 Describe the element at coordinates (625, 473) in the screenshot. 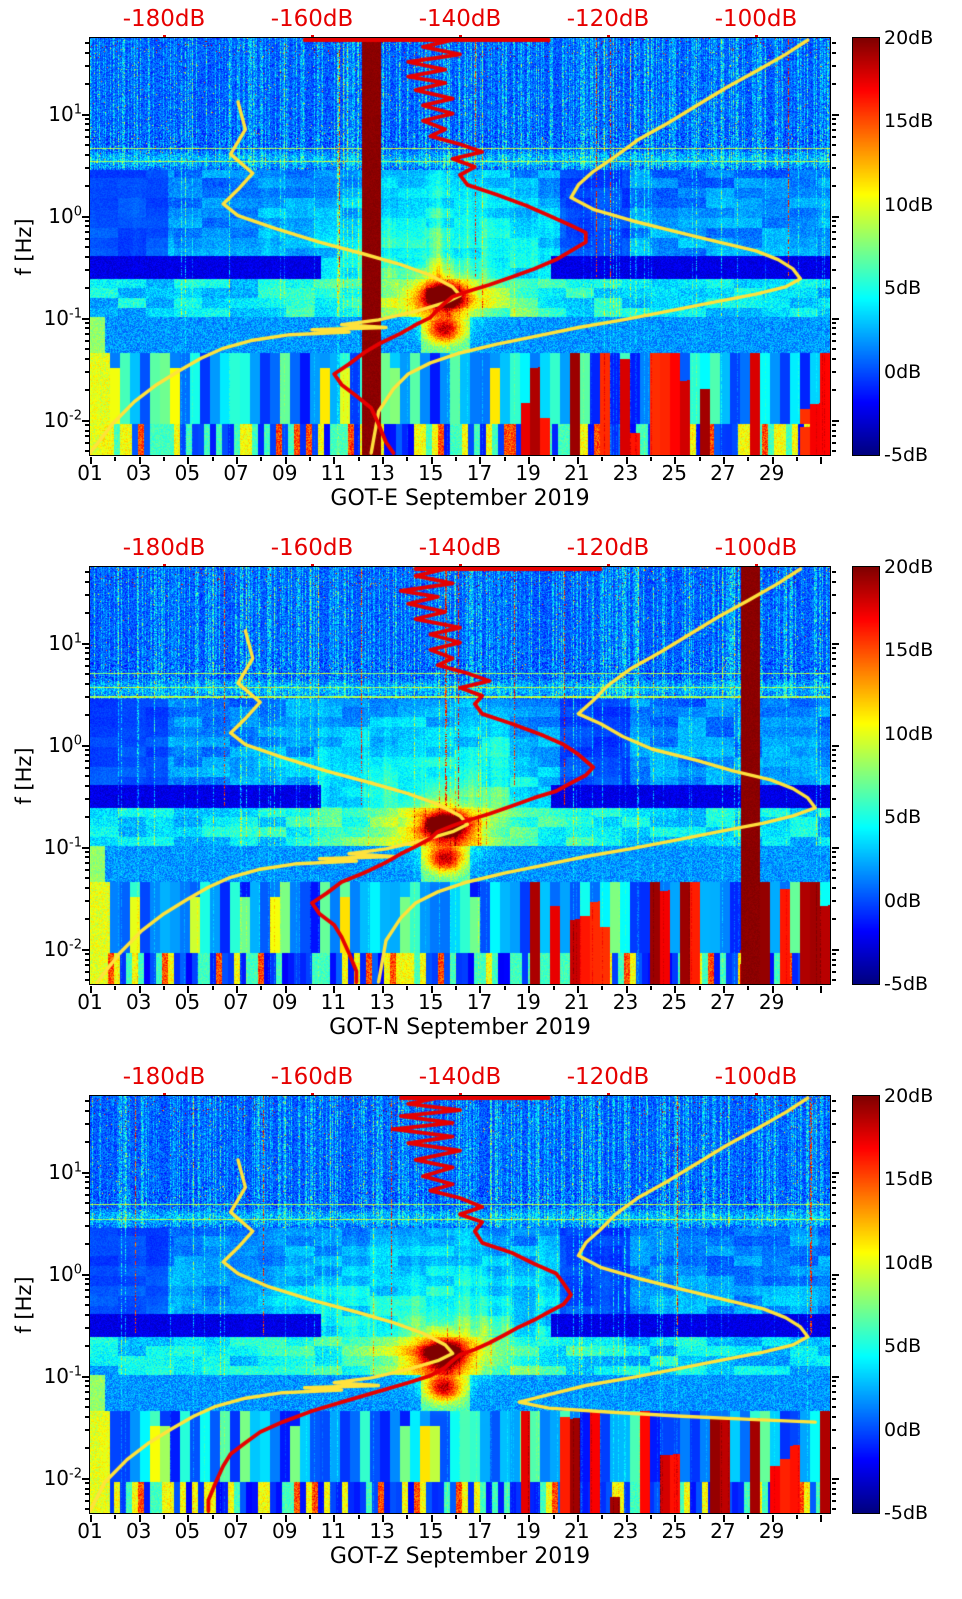

I see `x-tick-label: 23` at that location.